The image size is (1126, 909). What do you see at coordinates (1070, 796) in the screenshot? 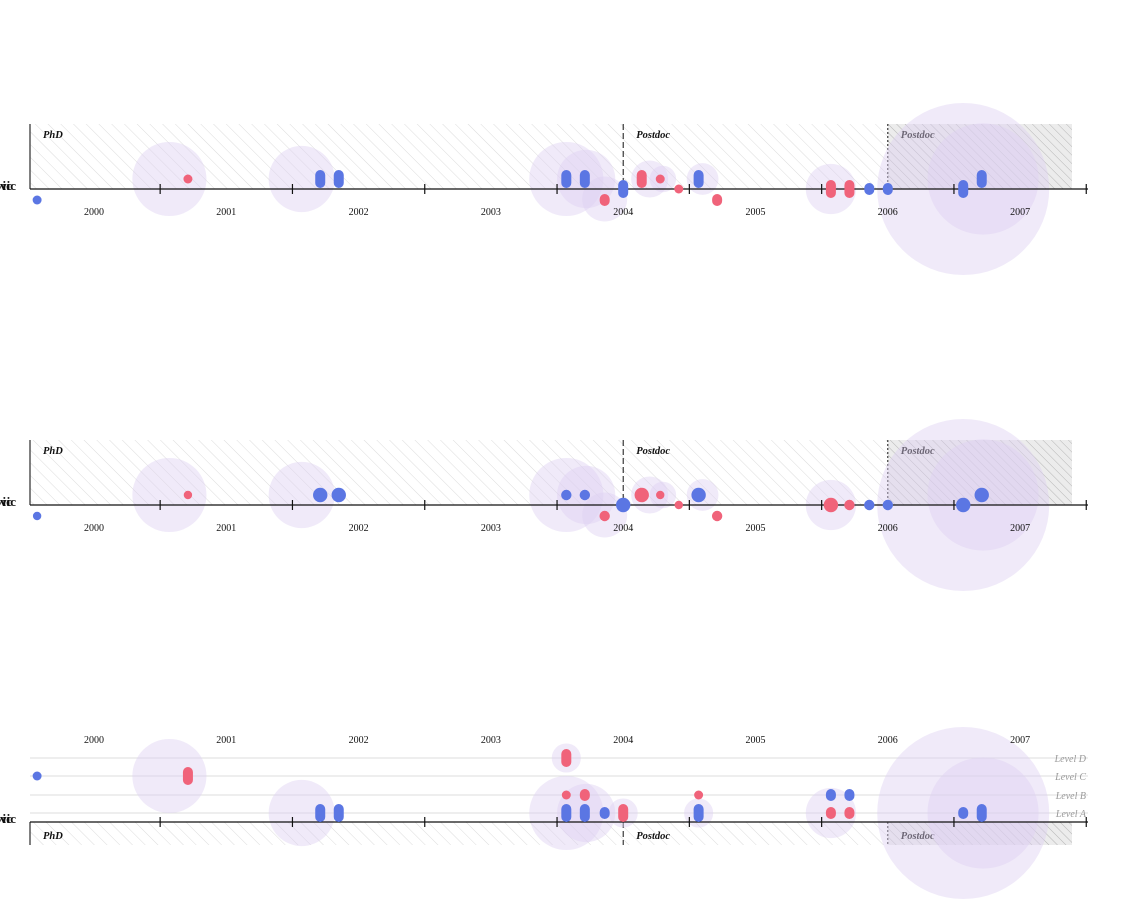
I see `level-label: Level B` at bounding box center [1070, 796].